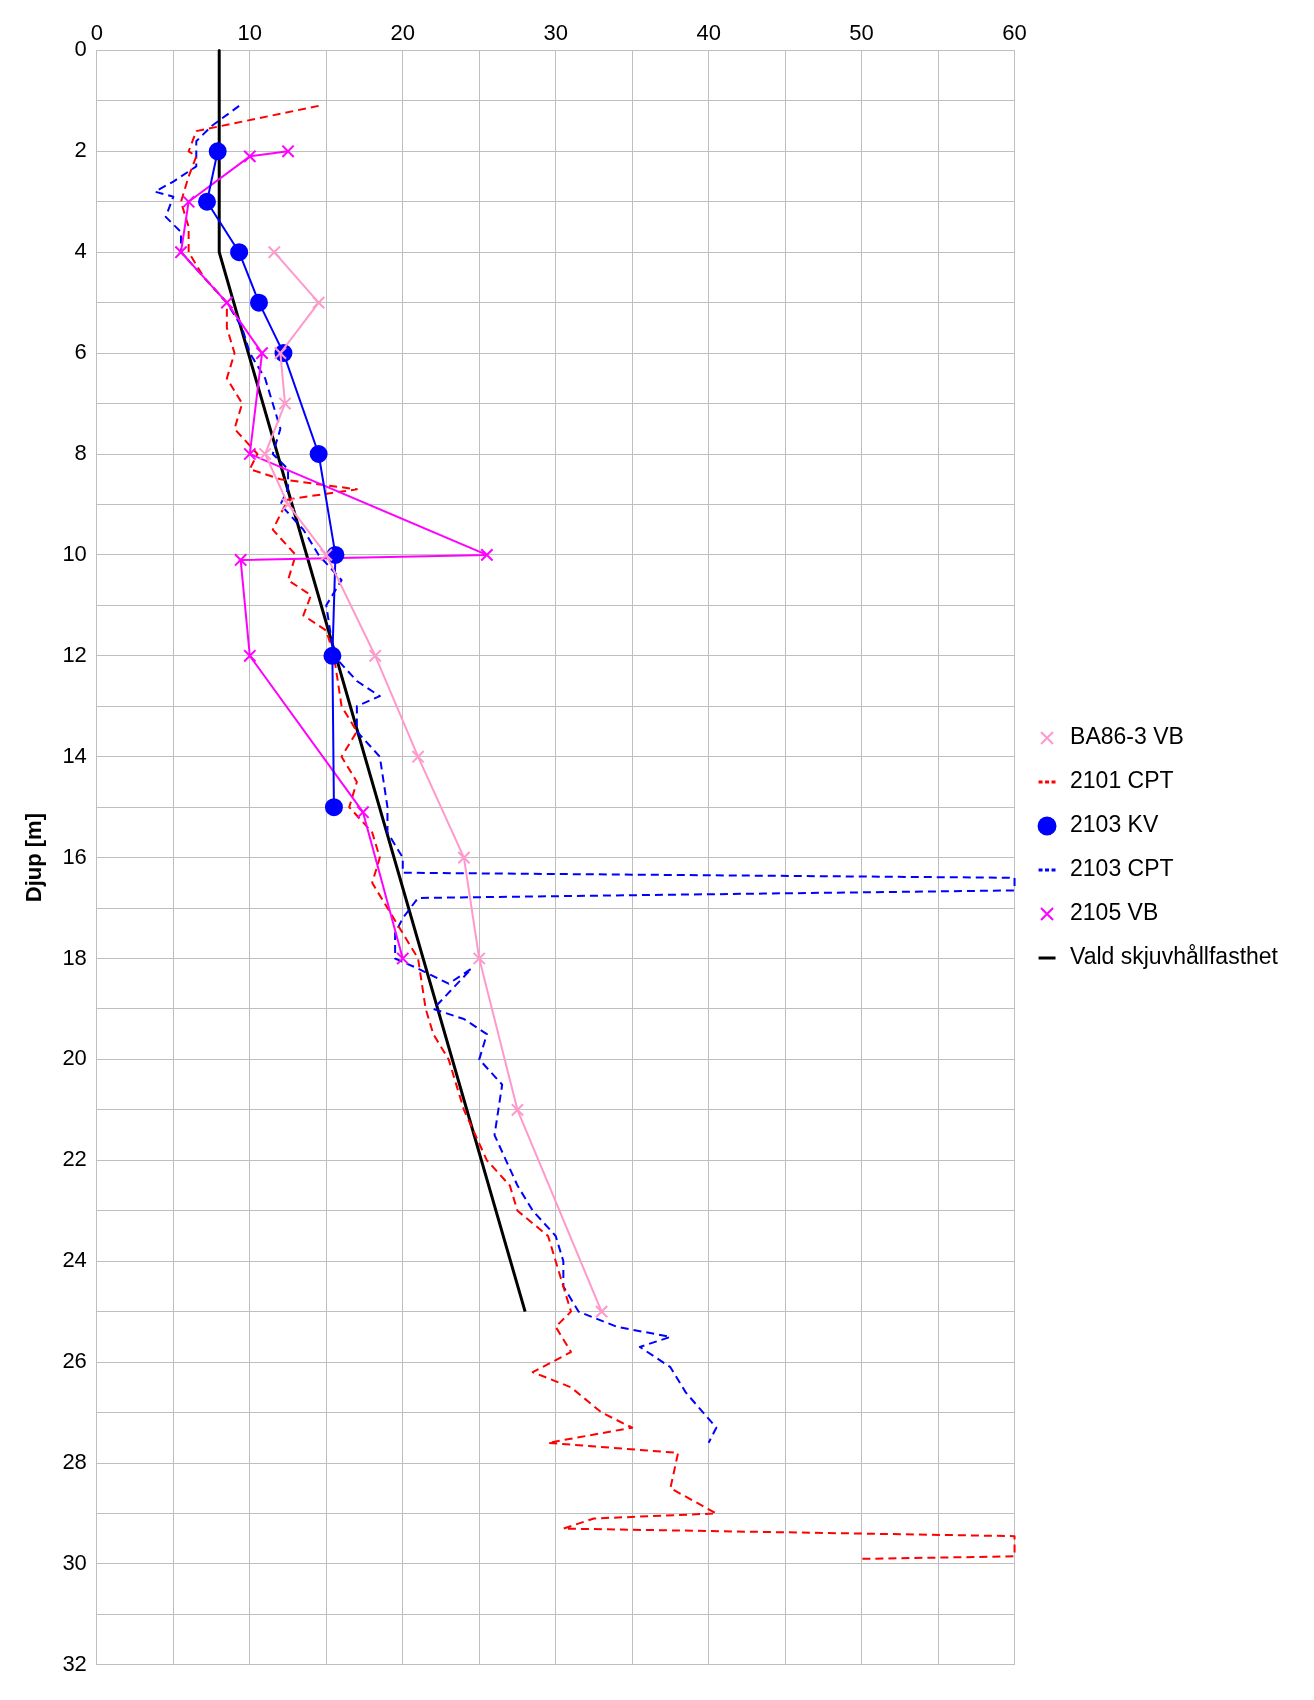 Image resolution: width=1314 pixels, height=1700 pixels. What do you see at coordinates (74, 957) in the screenshot?
I see `y-tick-label: 18` at bounding box center [74, 957].